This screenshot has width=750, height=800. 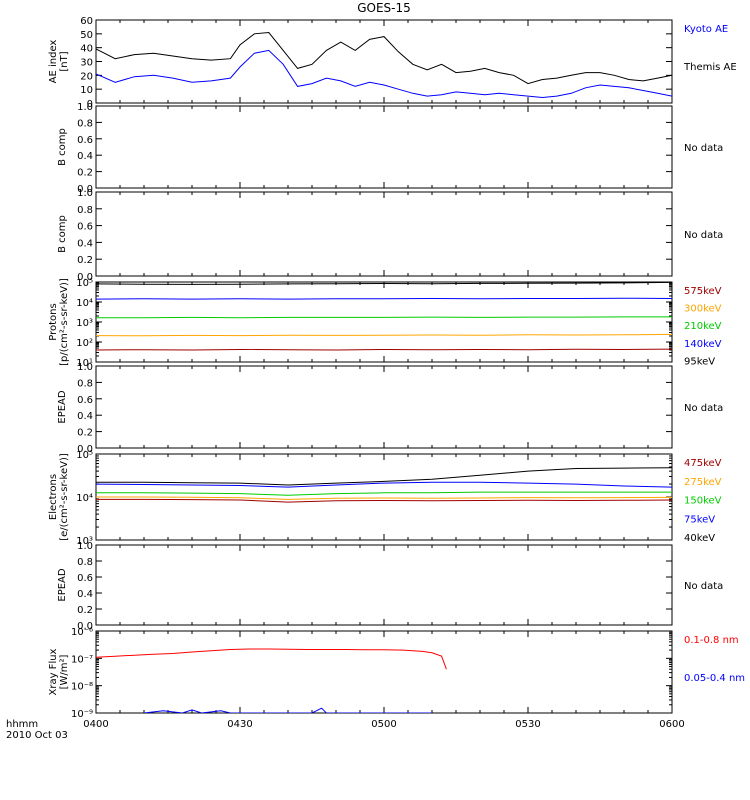 I want to click on series-line-575kev, so click(x=384, y=349).